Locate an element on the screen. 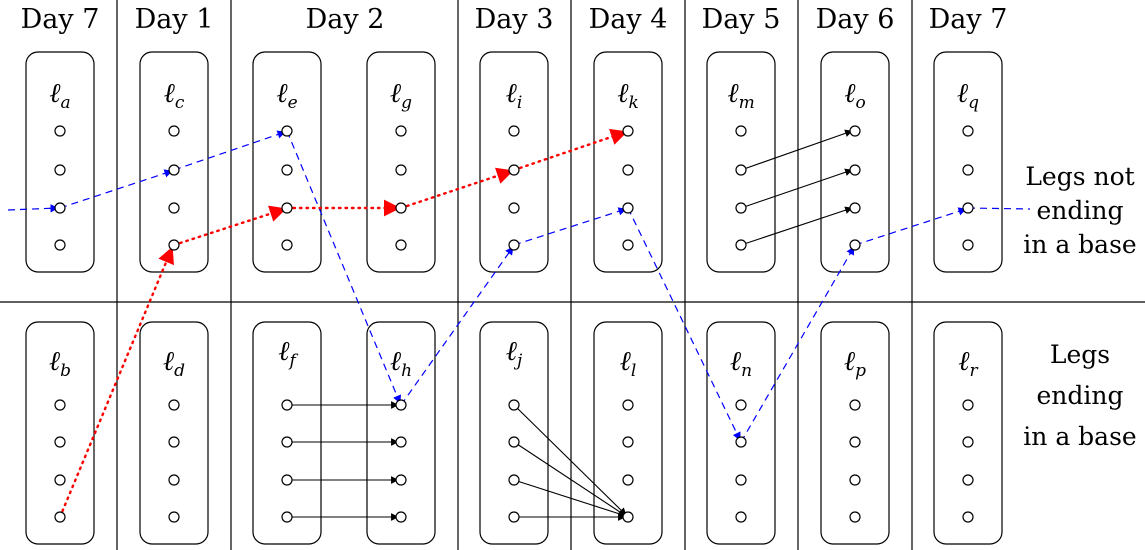 The height and width of the screenshot is (550, 1145). red-path-segment is located at coordinates (570, 150).